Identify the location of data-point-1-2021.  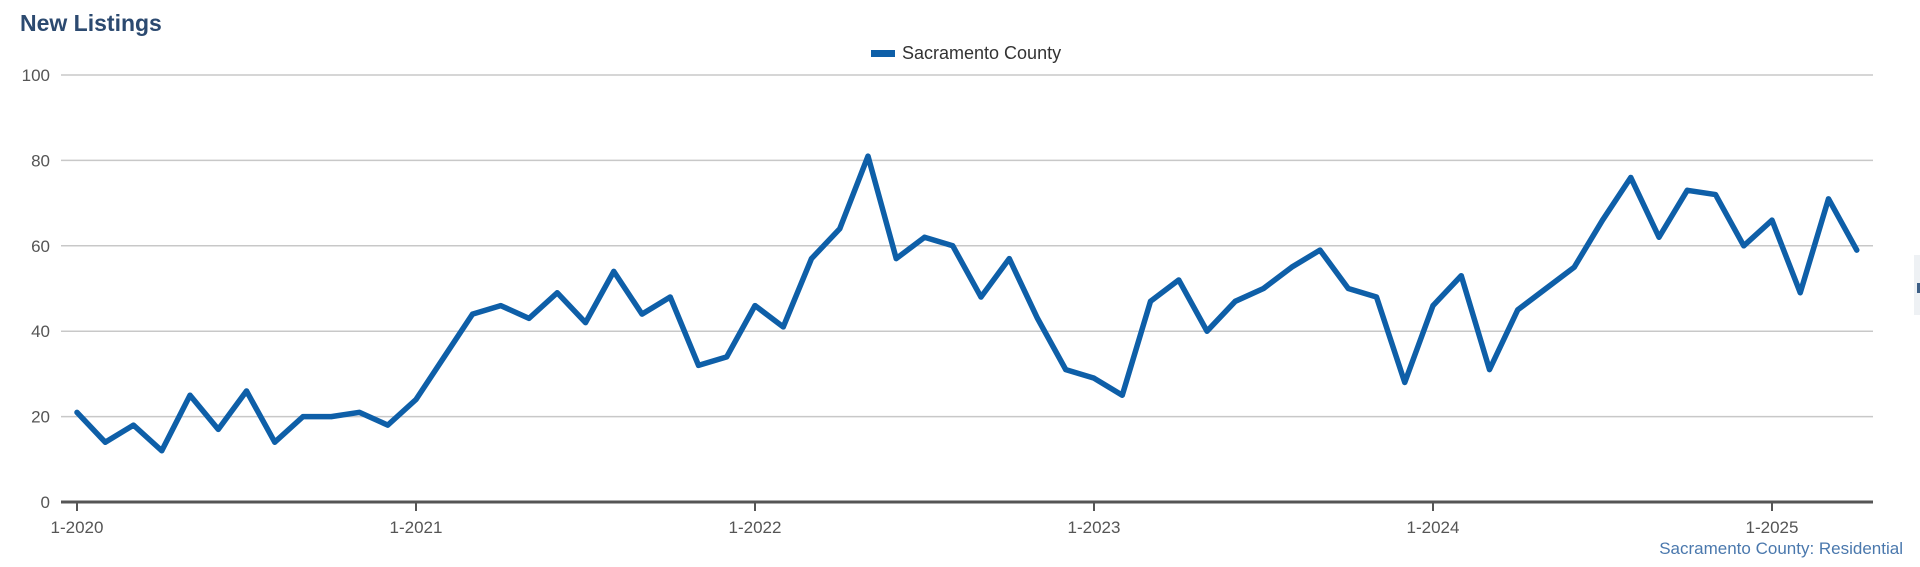
(416, 400).